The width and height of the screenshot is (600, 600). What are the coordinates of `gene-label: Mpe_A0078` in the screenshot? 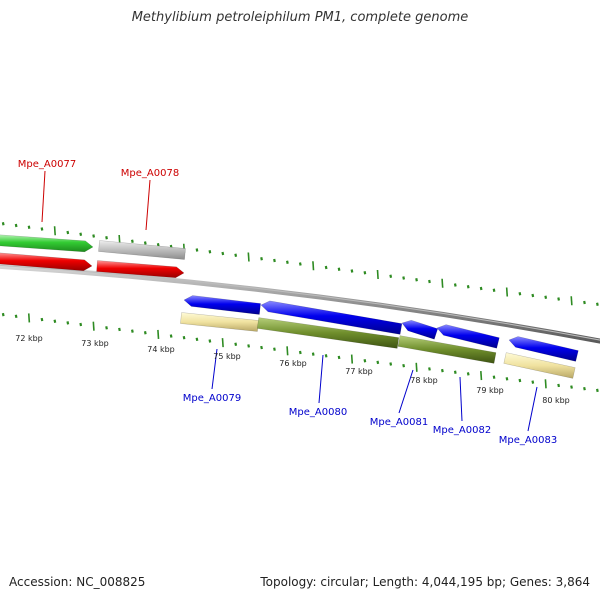 It's located at (150, 173).